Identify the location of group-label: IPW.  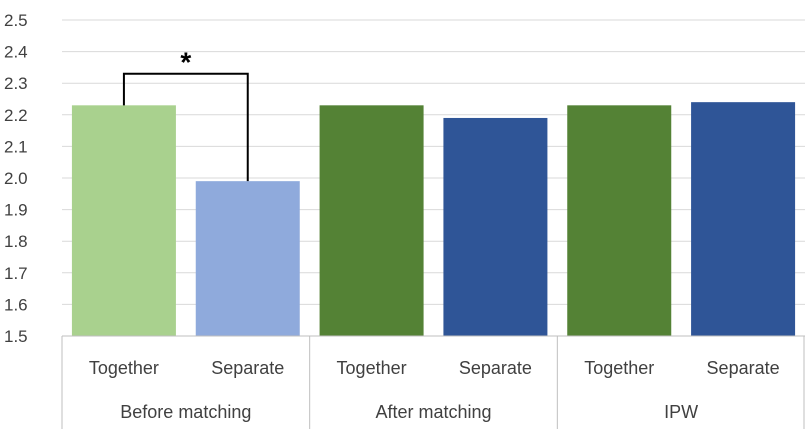
(681, 412).